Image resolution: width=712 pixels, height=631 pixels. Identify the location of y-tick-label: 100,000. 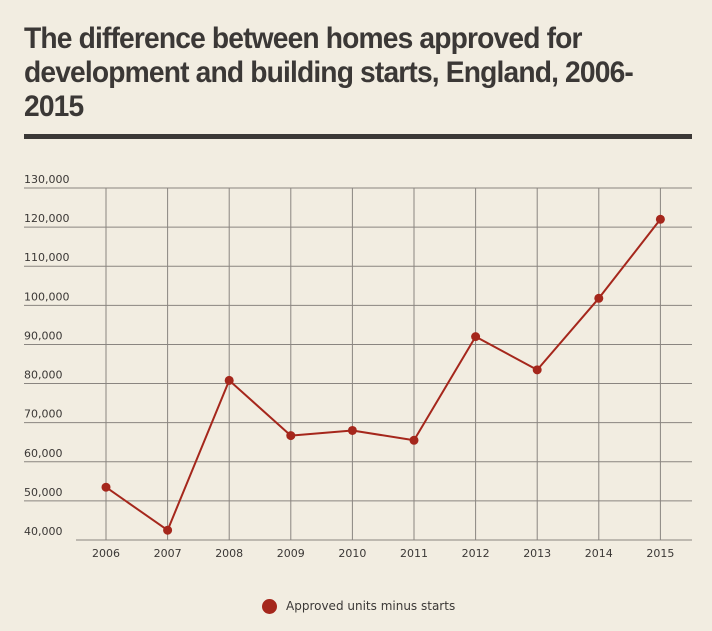
(47, 296).